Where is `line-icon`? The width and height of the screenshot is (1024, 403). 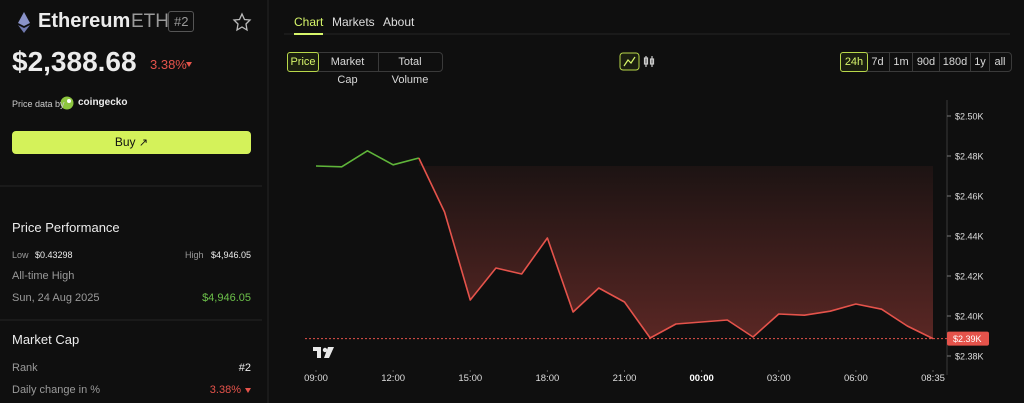
line-icon is located at coordinates (629, 61).